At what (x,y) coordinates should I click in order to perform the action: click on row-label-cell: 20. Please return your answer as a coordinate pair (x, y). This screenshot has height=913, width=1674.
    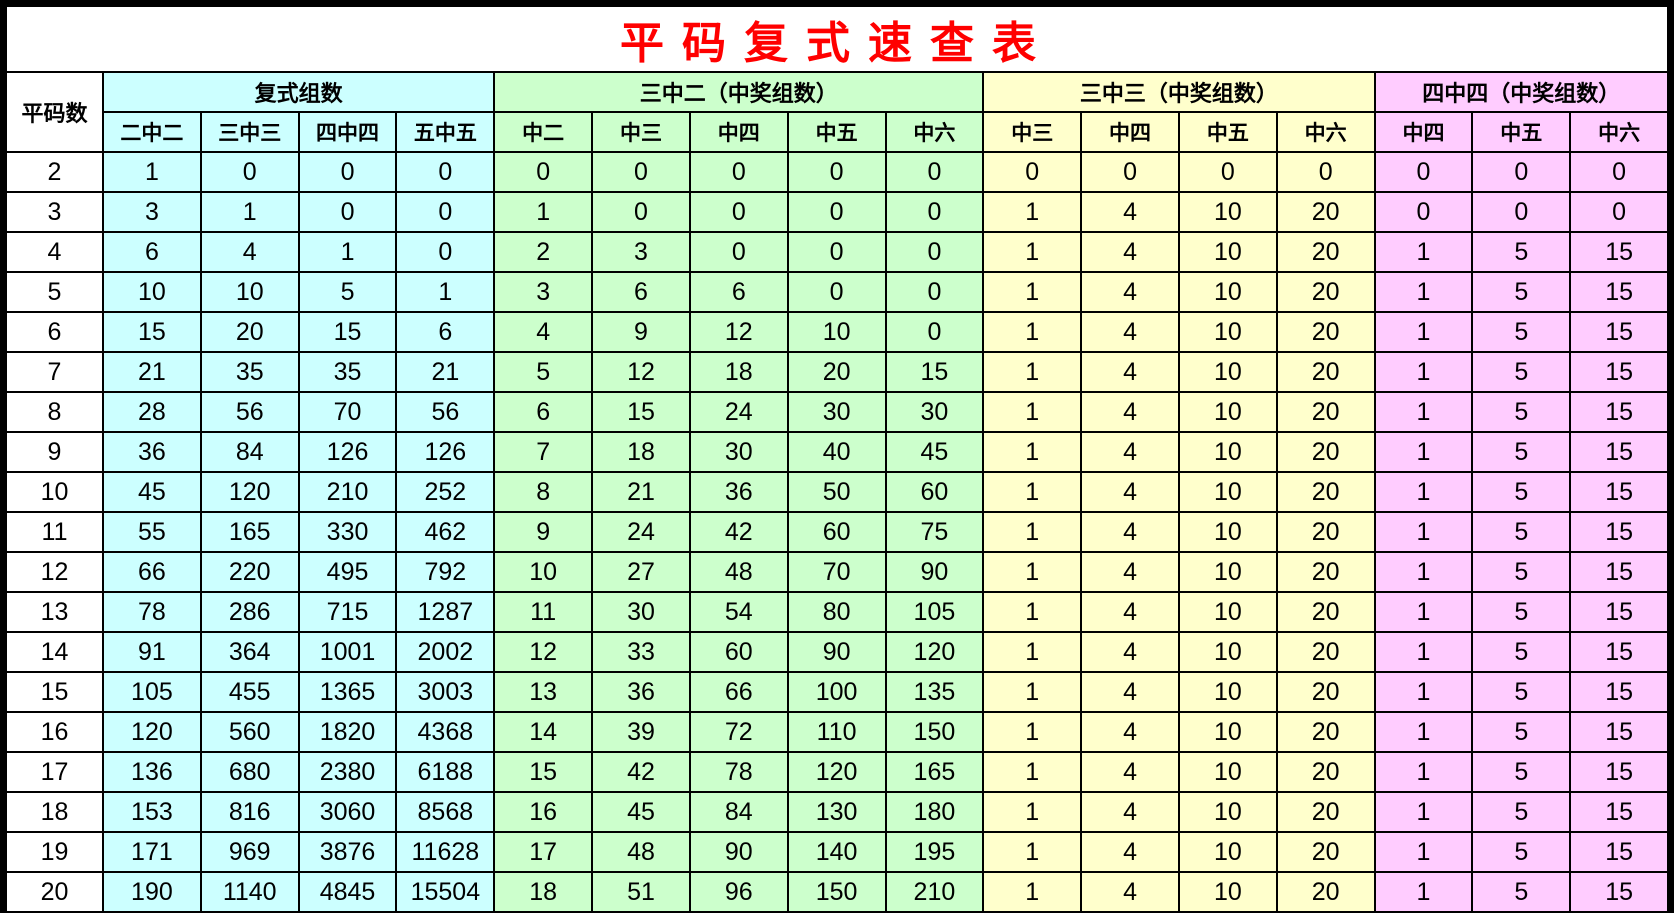
    Looking at the image, I should click on (54, 892).